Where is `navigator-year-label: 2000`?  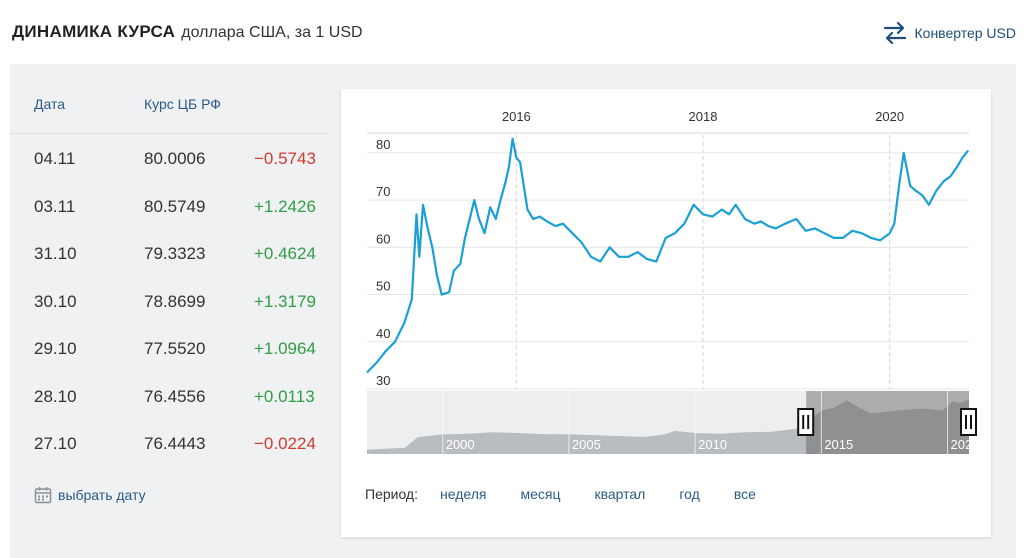
navigator-year-label: 2000 is located at coordinates (460, 444).